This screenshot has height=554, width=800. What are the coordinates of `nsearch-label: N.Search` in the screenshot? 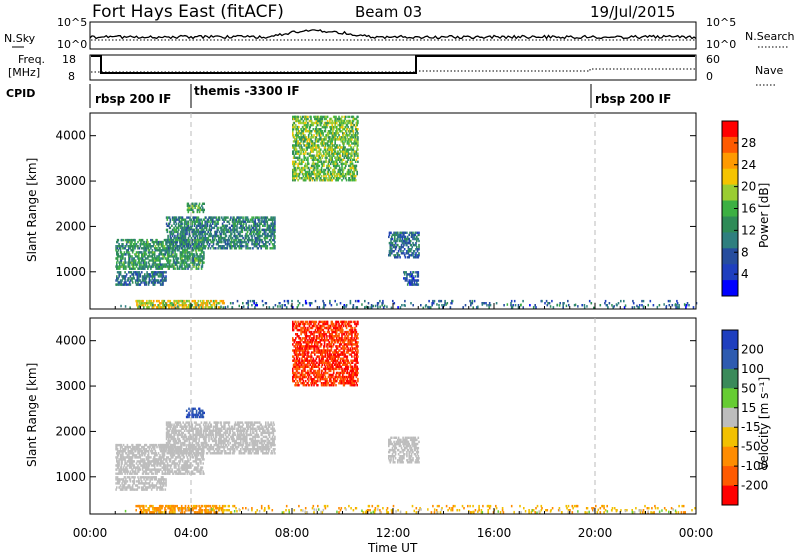 It's located at (770, 36).